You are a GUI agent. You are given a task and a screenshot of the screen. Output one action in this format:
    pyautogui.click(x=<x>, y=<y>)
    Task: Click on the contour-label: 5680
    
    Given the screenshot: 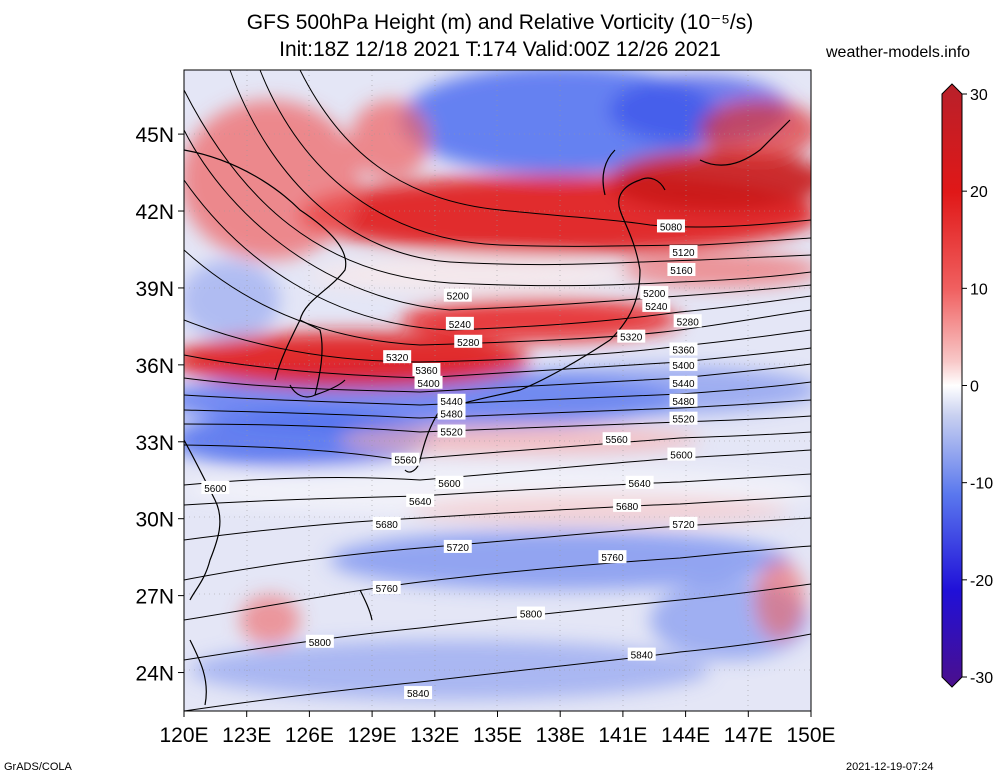 What is the action you would take?
    pyautogui.click(x=386, y=523)
    